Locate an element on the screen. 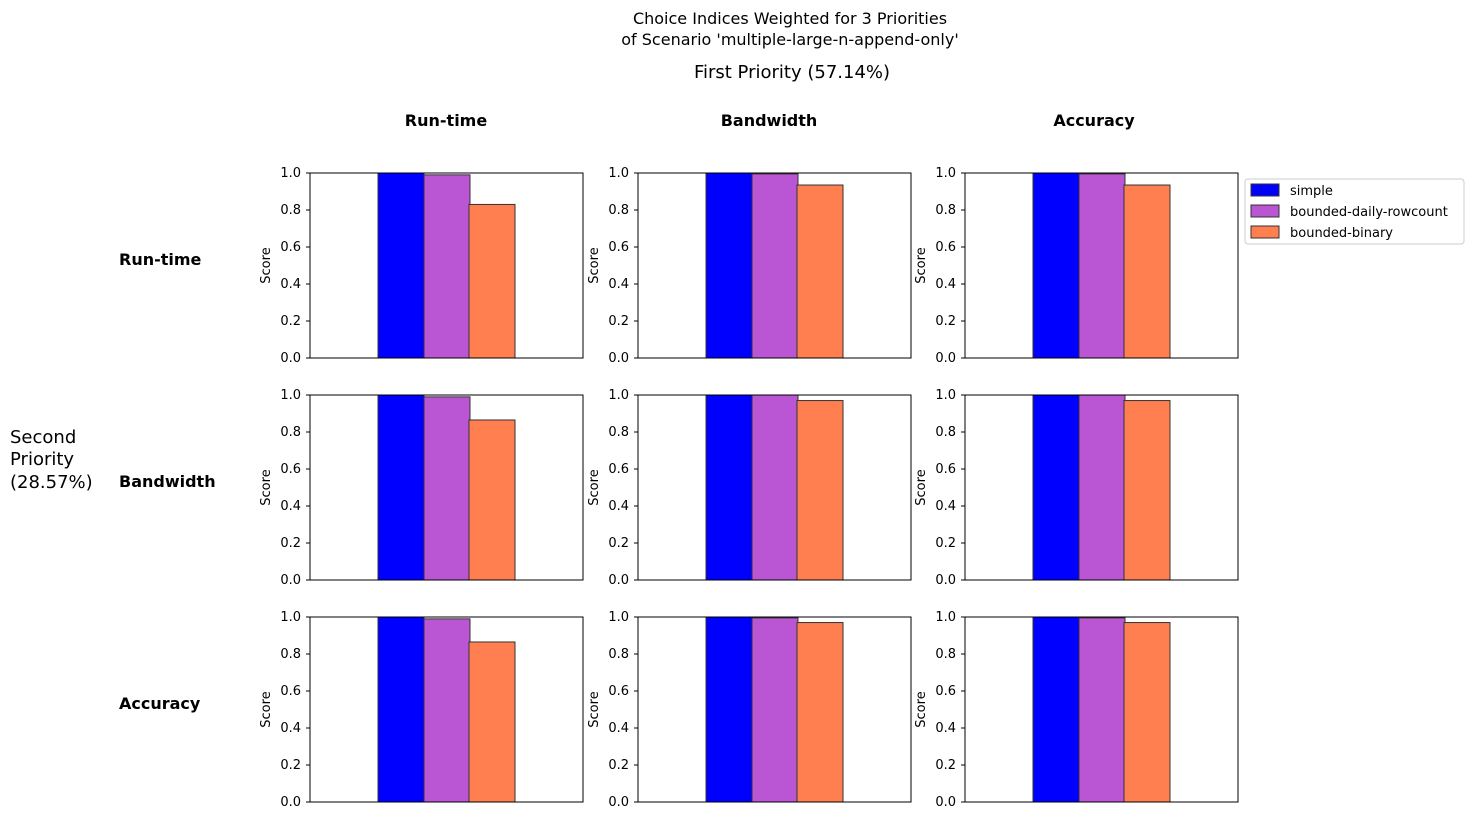  panel-accuracy-accuracy-ylabel: Score is located at coordinates (921, 709).